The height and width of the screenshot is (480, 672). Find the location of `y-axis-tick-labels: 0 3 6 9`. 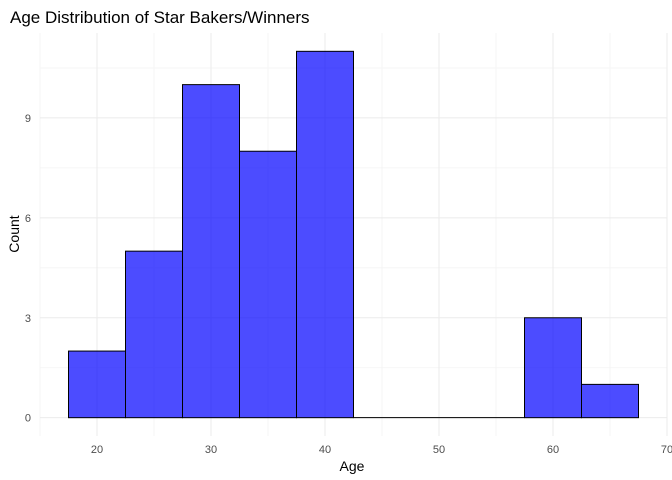

y-axis-tick-labels: 0 3 6 9 is located at coordinates (28, 269).